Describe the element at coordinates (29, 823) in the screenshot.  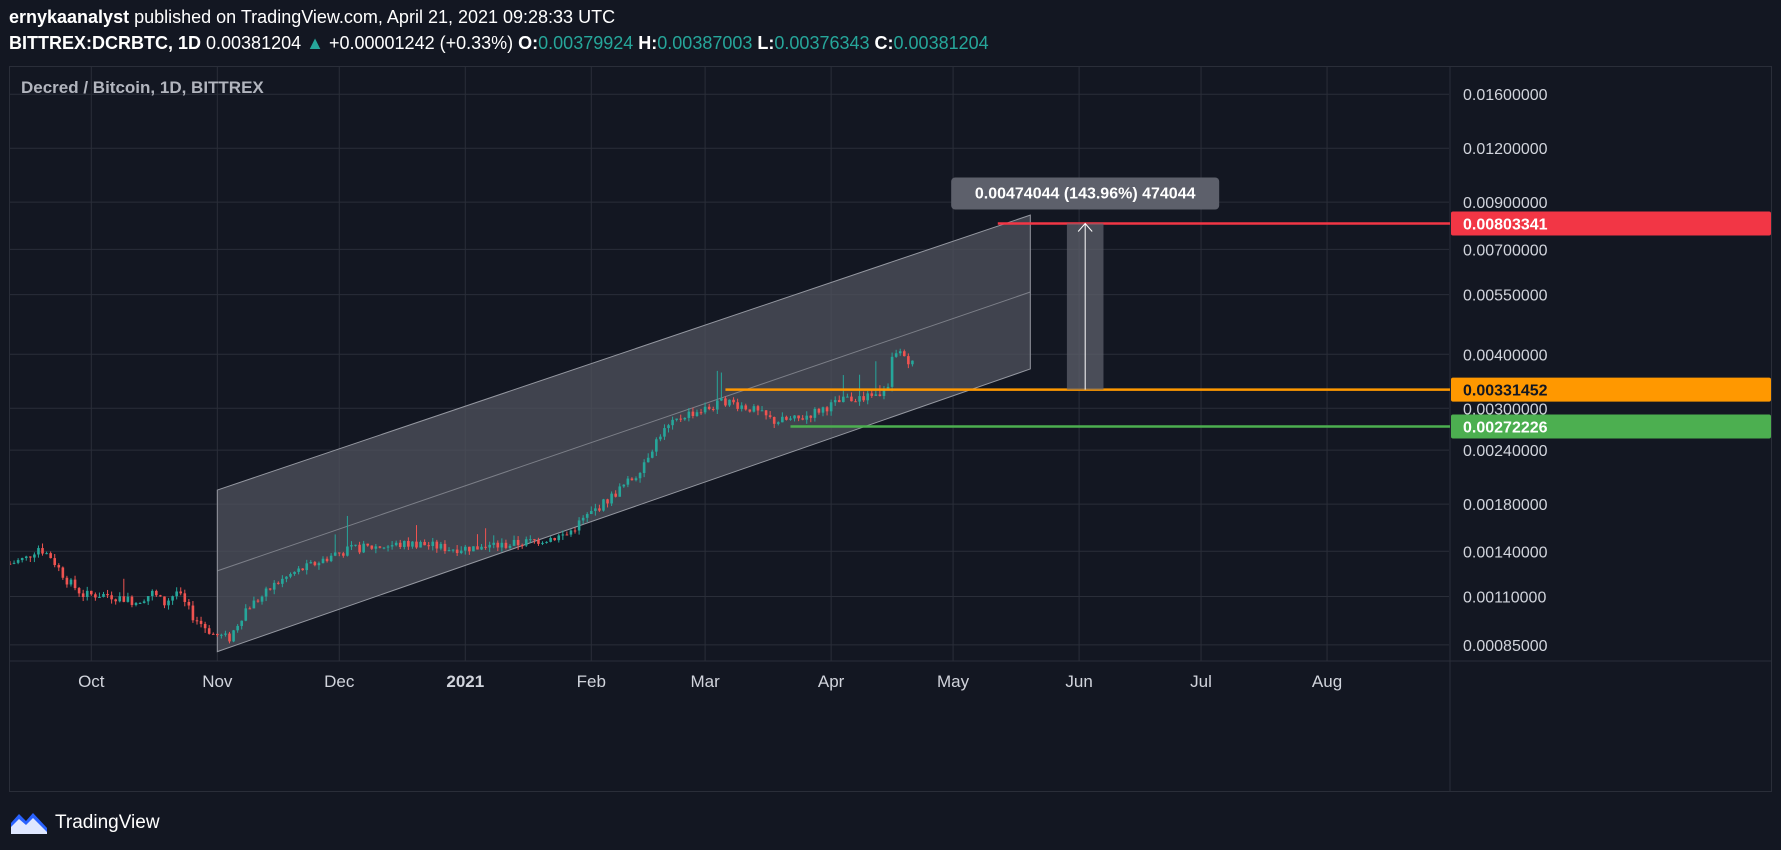
I see `tradingview-logo-icon` at that location.